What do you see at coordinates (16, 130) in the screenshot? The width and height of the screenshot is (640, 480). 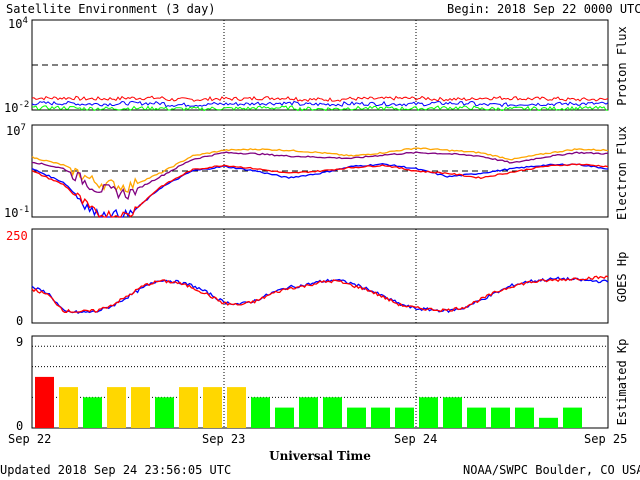 I see `electron-ytick-top: 107` at bounding box center [16, 130].